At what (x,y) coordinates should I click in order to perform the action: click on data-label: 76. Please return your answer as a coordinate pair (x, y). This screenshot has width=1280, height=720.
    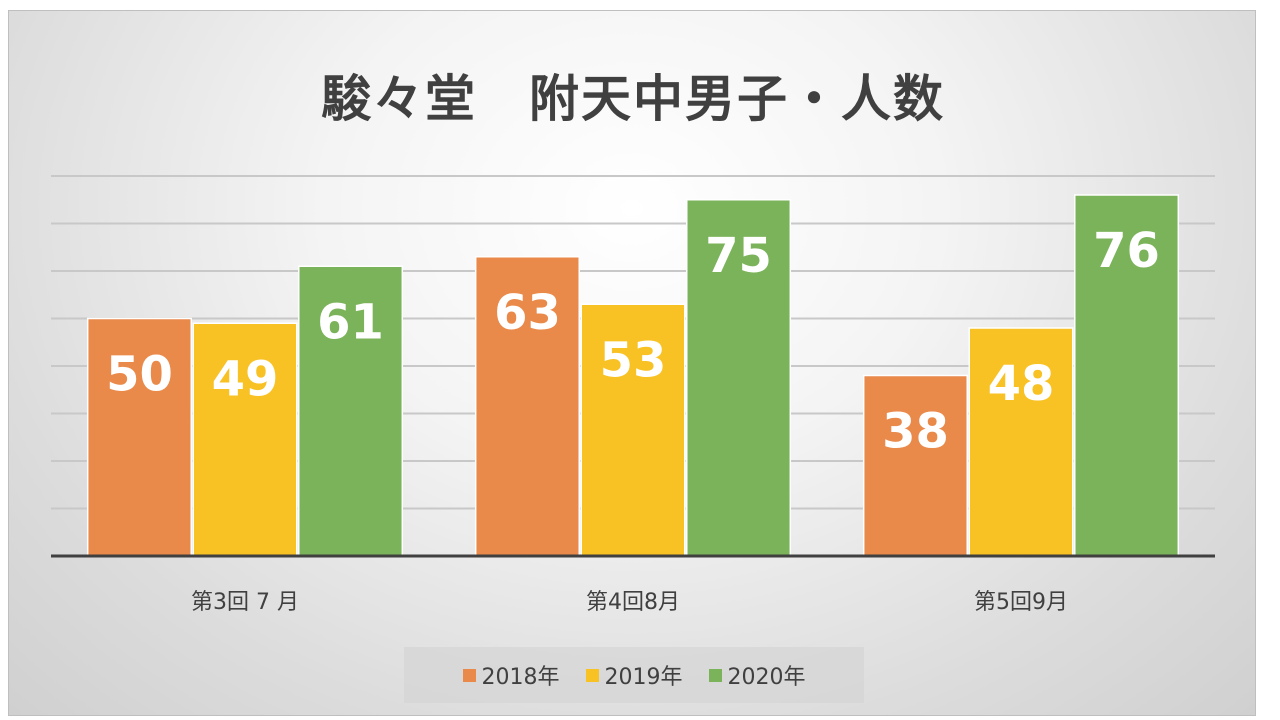
    Looking at the image, I should click on (1126, 251).